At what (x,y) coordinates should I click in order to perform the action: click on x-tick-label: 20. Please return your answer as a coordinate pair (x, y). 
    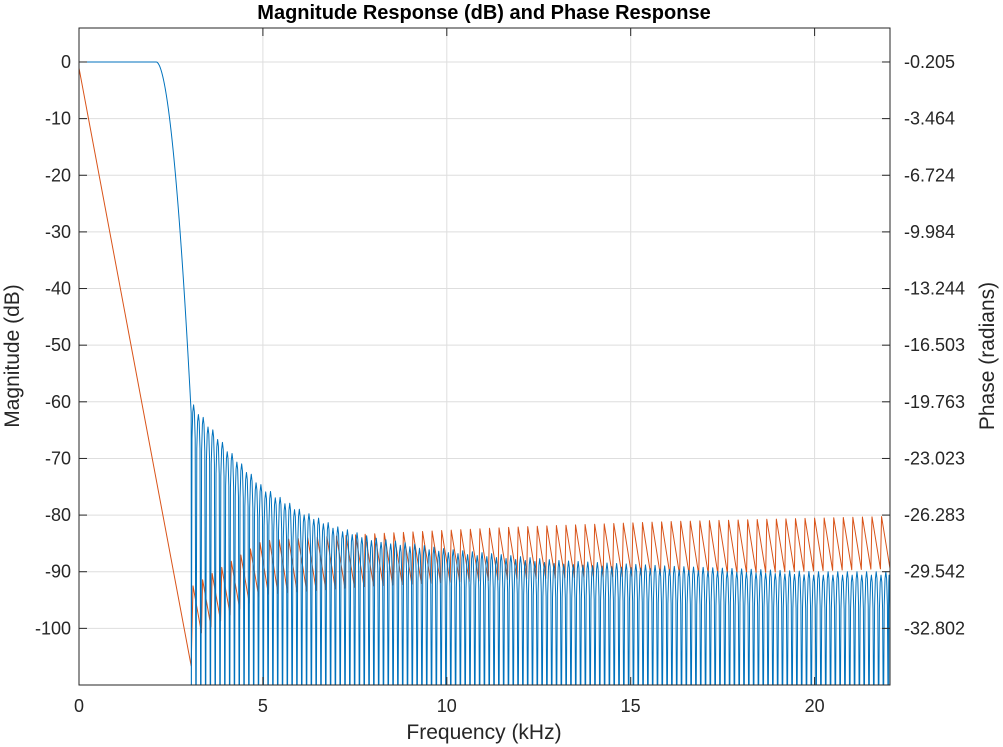
    Looking at the image, I should click on (815, 706).